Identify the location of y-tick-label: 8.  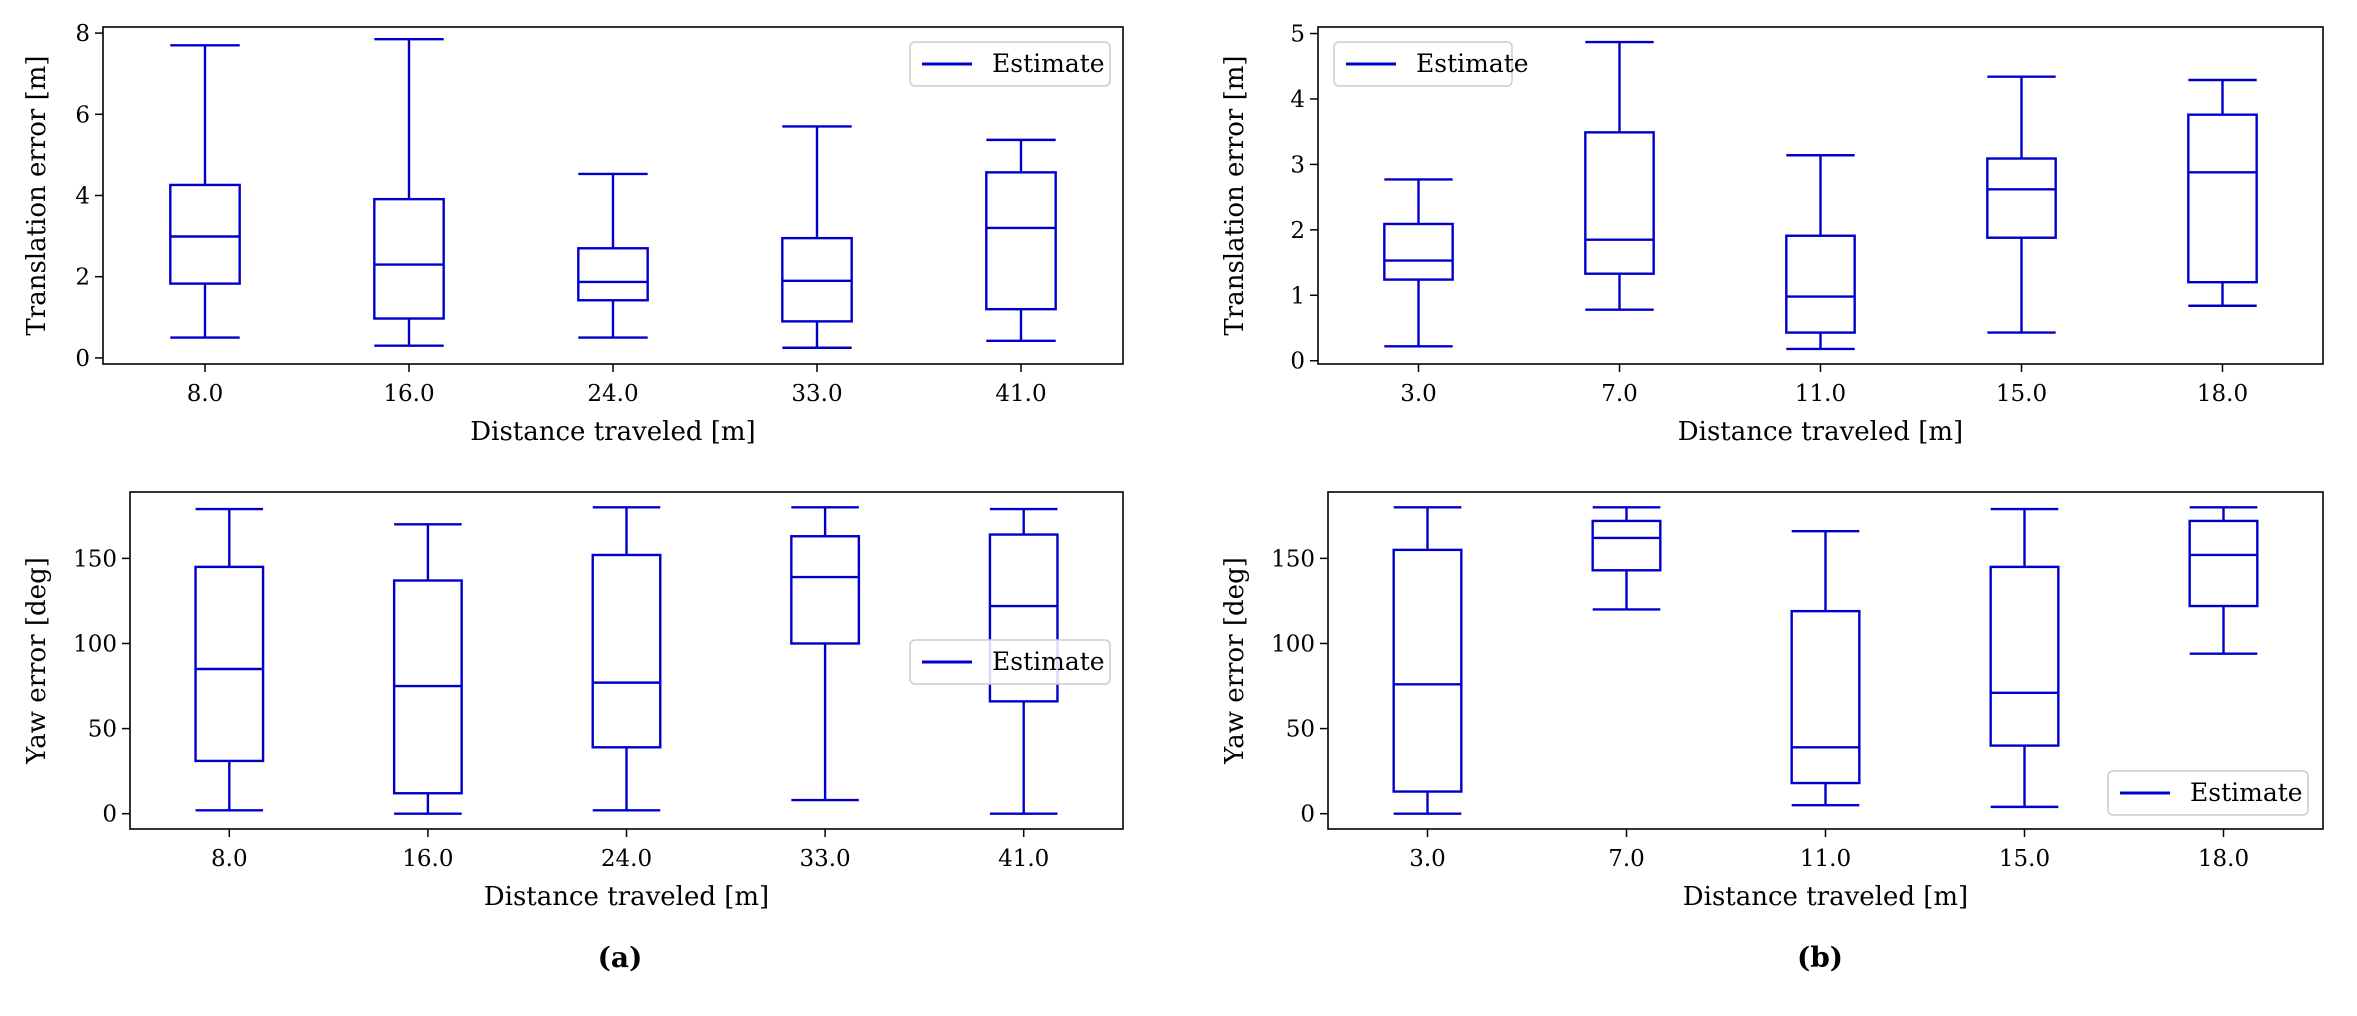
(82, 34).